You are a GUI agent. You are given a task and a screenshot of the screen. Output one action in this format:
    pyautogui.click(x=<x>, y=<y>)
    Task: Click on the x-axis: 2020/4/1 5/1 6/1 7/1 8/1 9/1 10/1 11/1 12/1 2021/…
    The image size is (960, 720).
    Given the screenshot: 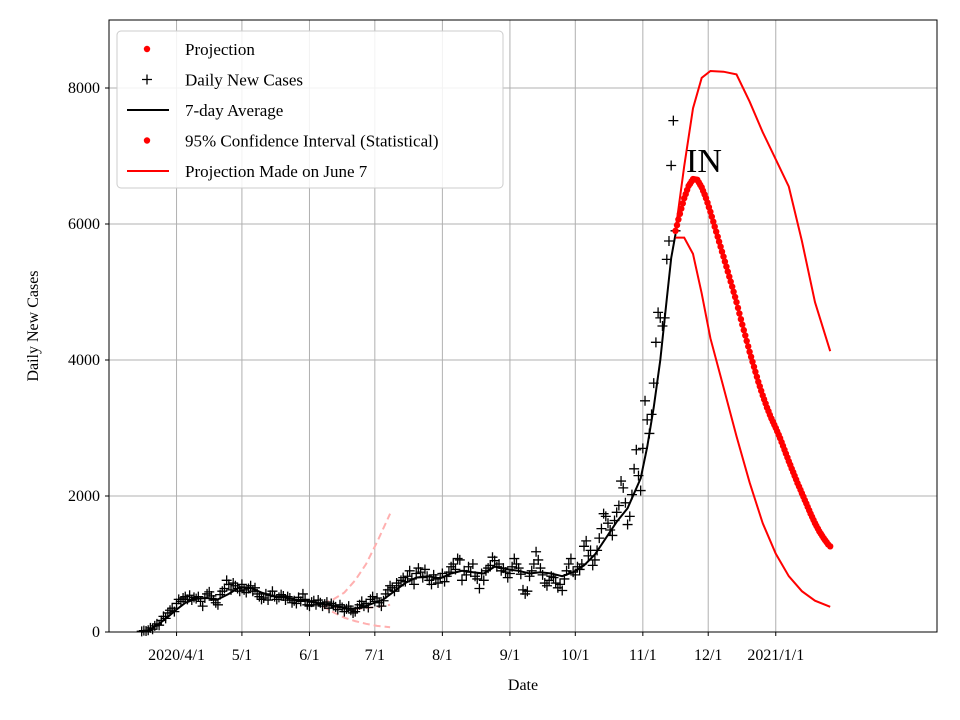 What is the action you would take?
    pyautogui.click(x=476, y=648)
    